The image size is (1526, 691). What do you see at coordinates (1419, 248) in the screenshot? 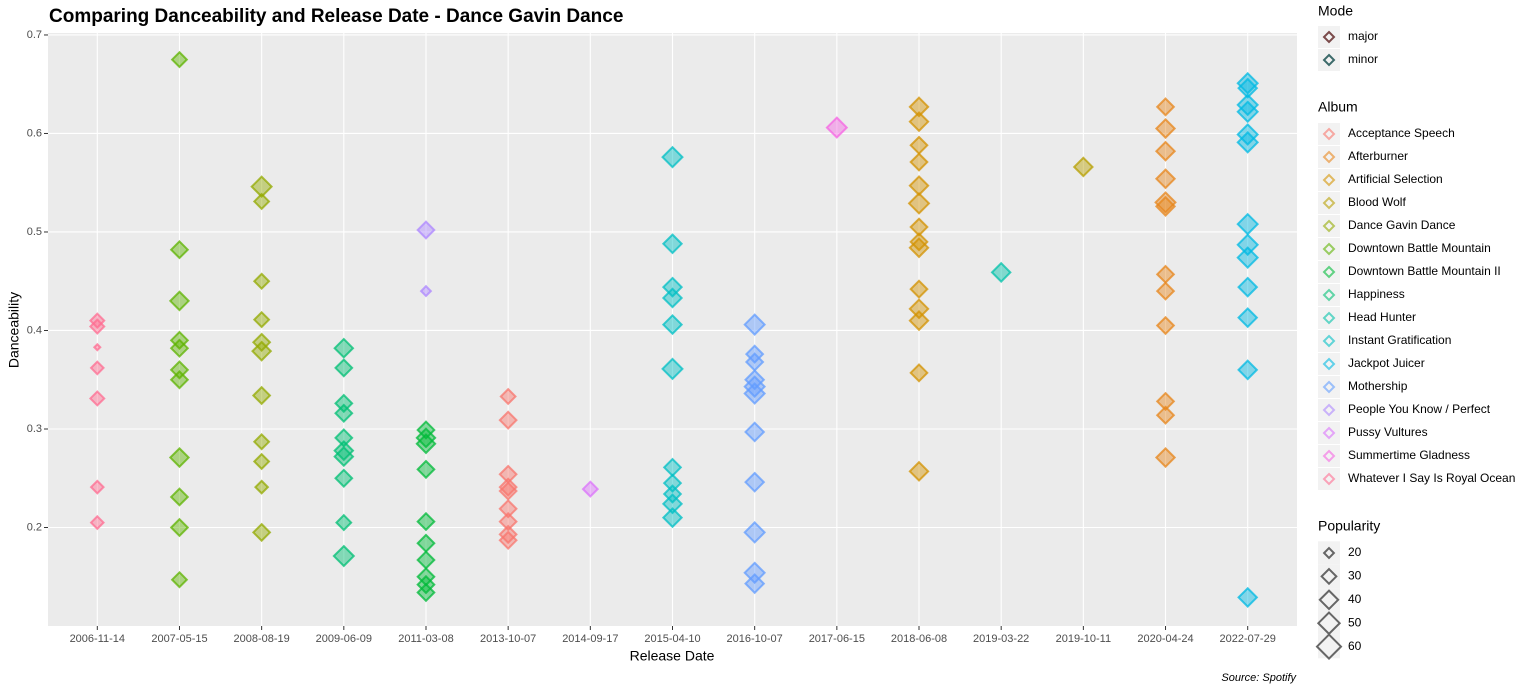
I see `legend-label: Downtown Battle Mountain` at bounding box center [1419, 248].